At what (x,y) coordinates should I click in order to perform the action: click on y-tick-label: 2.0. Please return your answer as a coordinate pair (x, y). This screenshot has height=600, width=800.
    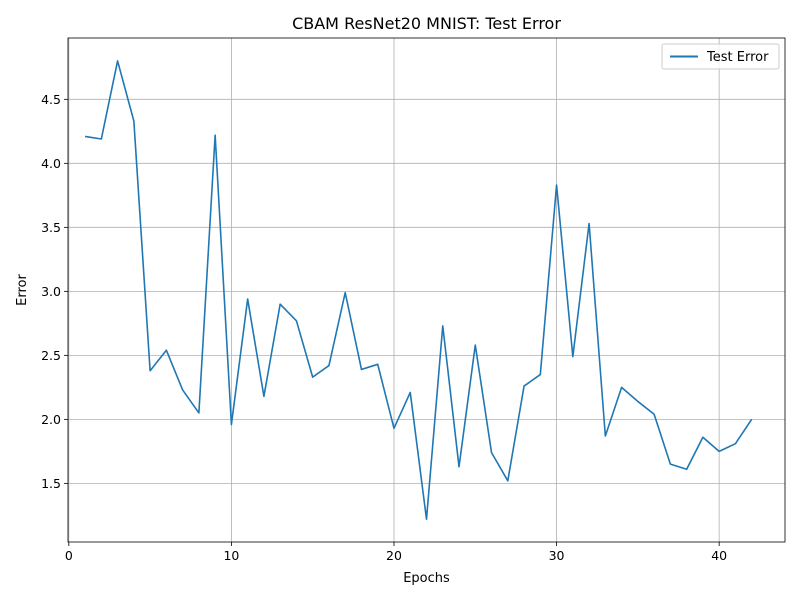
    Looking at the image, I should click on (51, 419).